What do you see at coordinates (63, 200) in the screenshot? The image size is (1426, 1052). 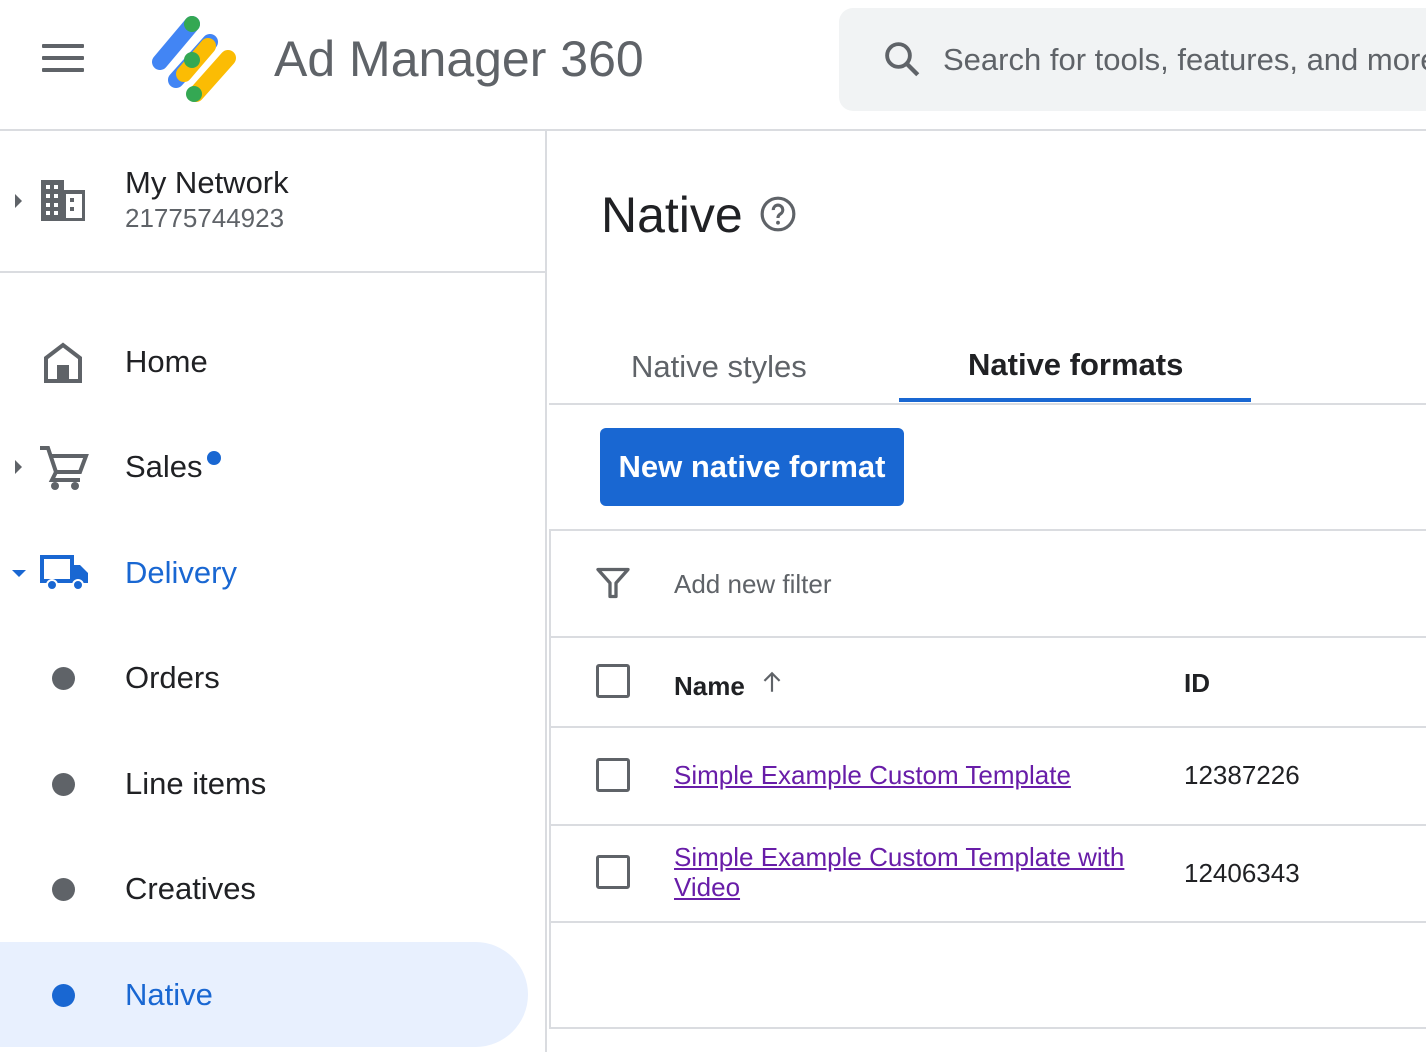 I see `building-icon` at bounding box center [63, 200].